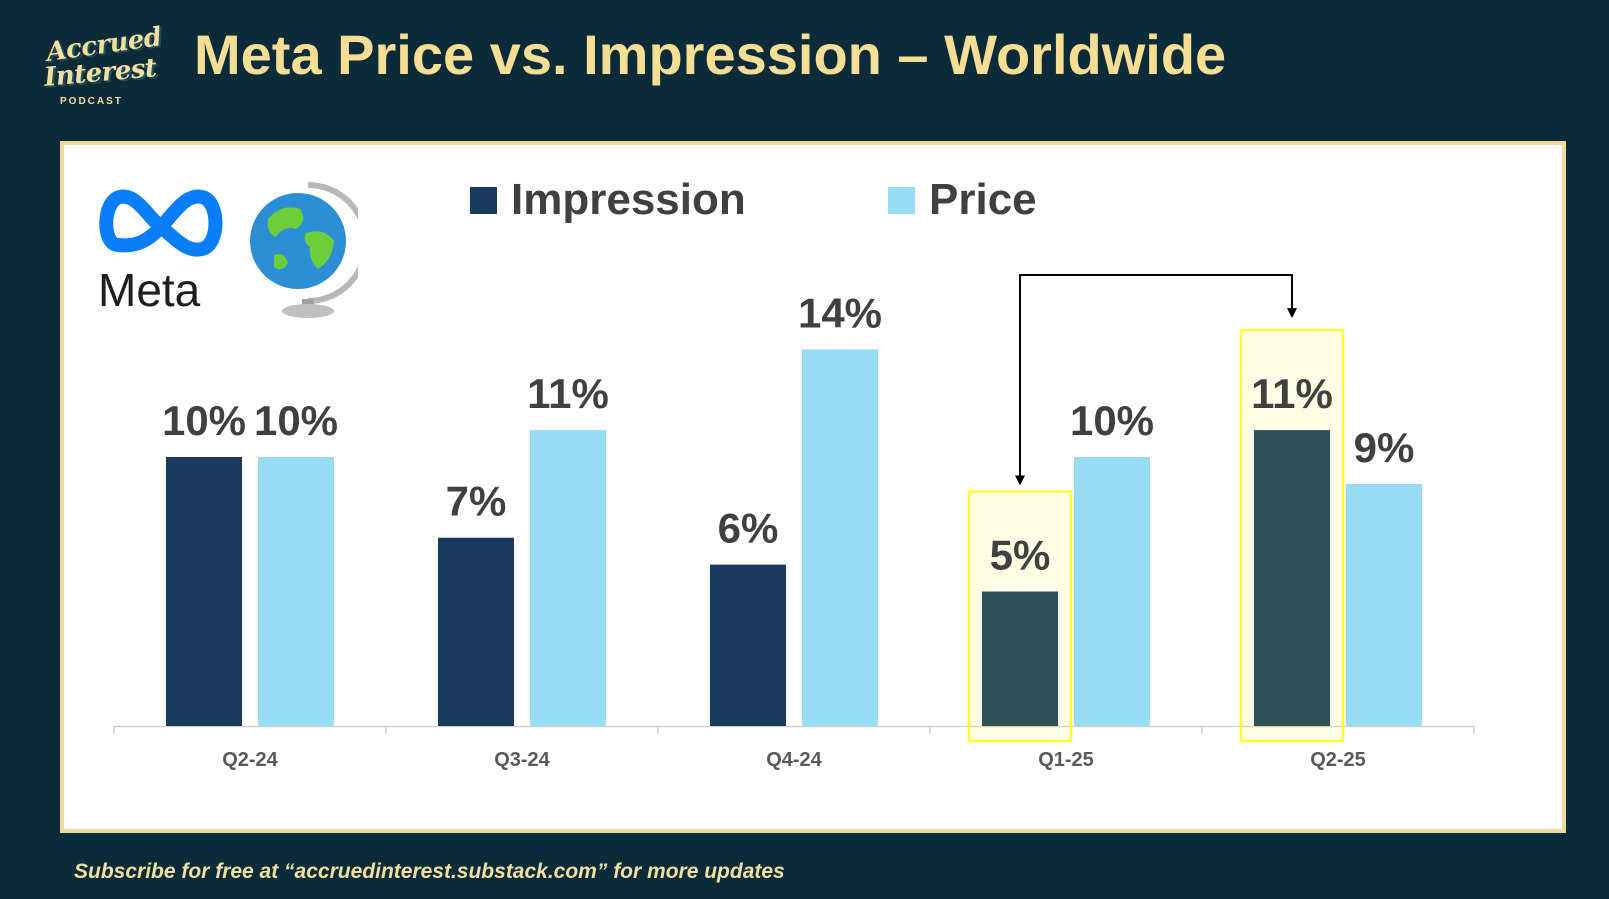 Image resolution: width=1609 pixels, height=899 pixels. Describe the element at coordinates (204, 420) in the screenshot. I see `data-label-impression-q2-24: 10%` at that location.